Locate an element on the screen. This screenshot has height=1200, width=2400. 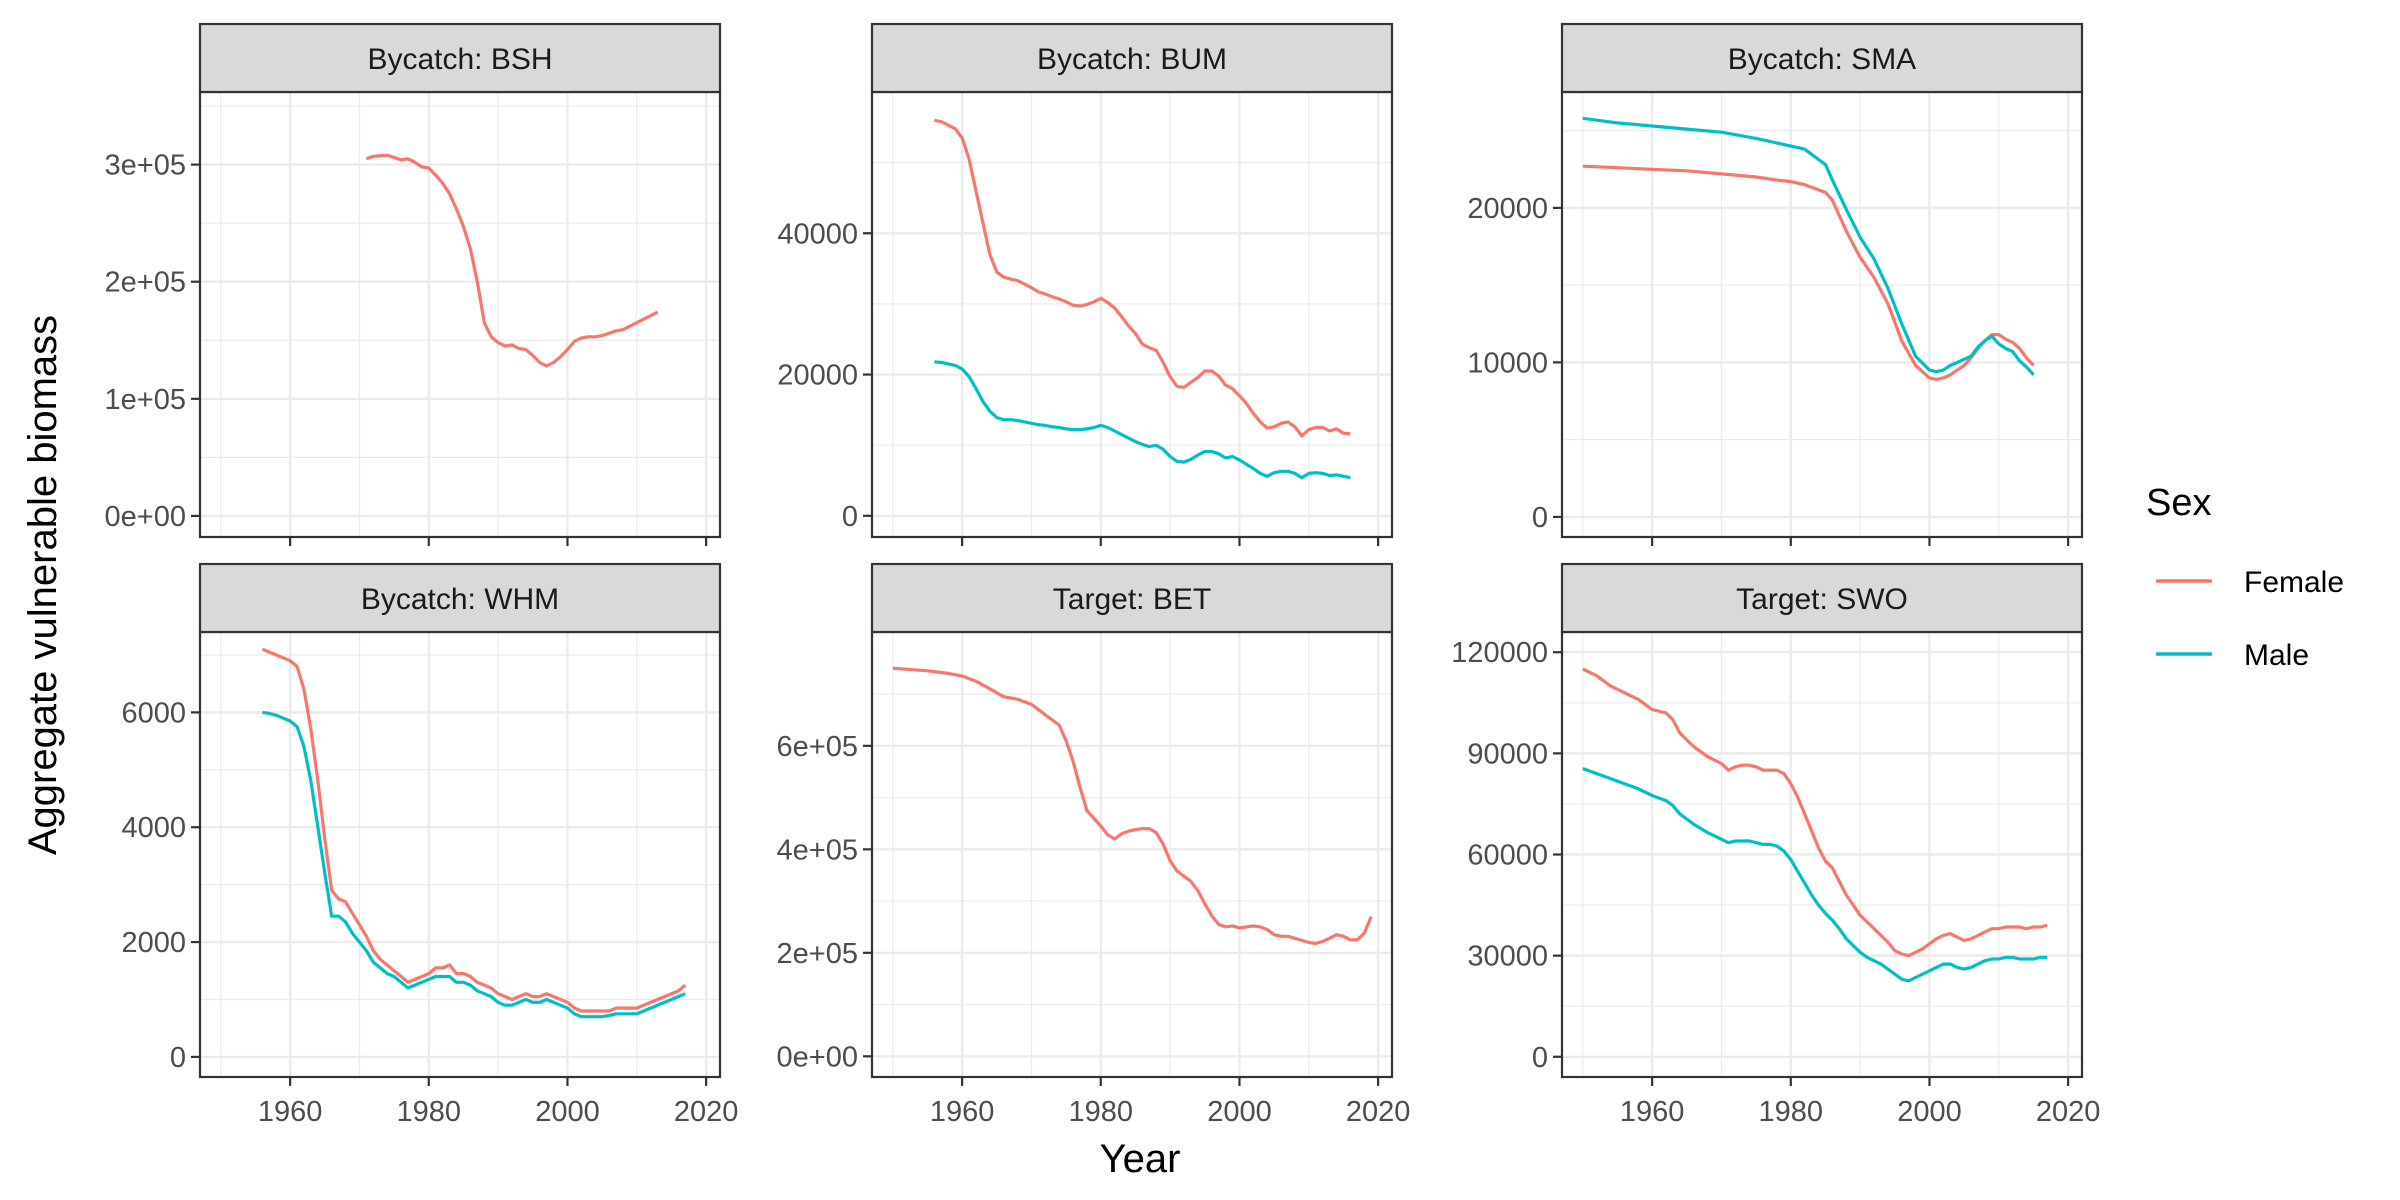
strip-label: Bycatch: BSH is located at coordinates (459, 59).